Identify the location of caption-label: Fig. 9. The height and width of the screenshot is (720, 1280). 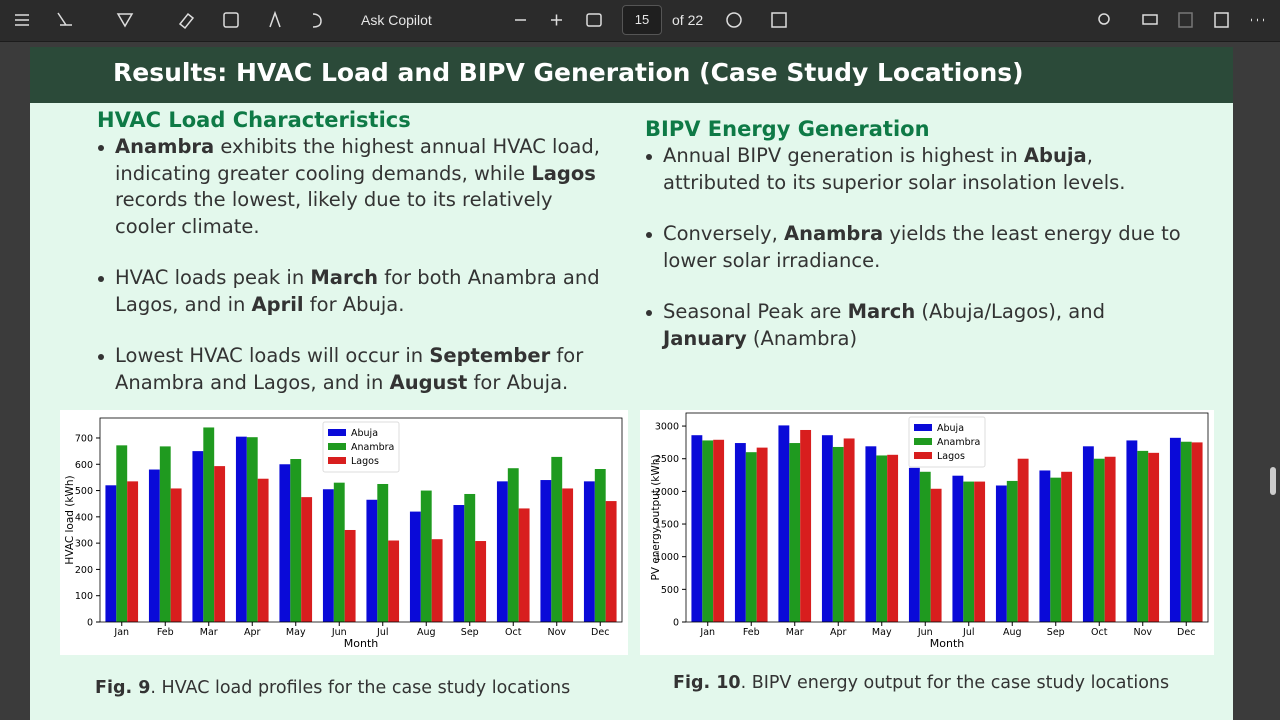
(123, 688).